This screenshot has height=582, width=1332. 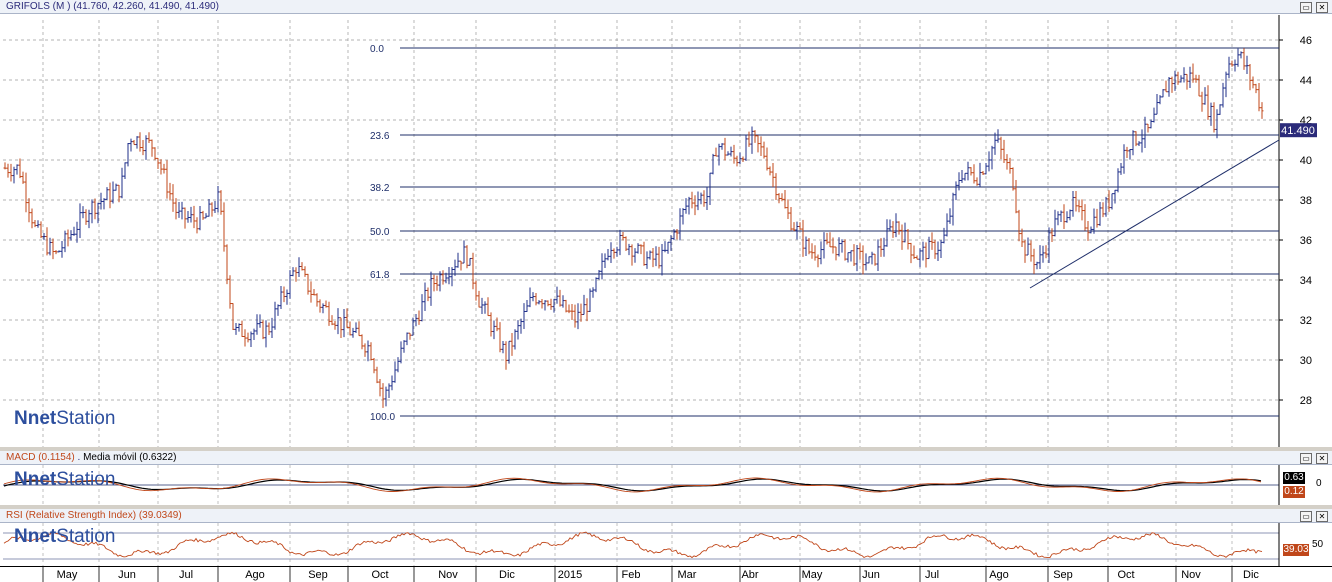 What do you see at coordinates (40, 457) in the screenshot?
I see `macd-title: MACD (0.1154)` at bounding box center [40, 457].